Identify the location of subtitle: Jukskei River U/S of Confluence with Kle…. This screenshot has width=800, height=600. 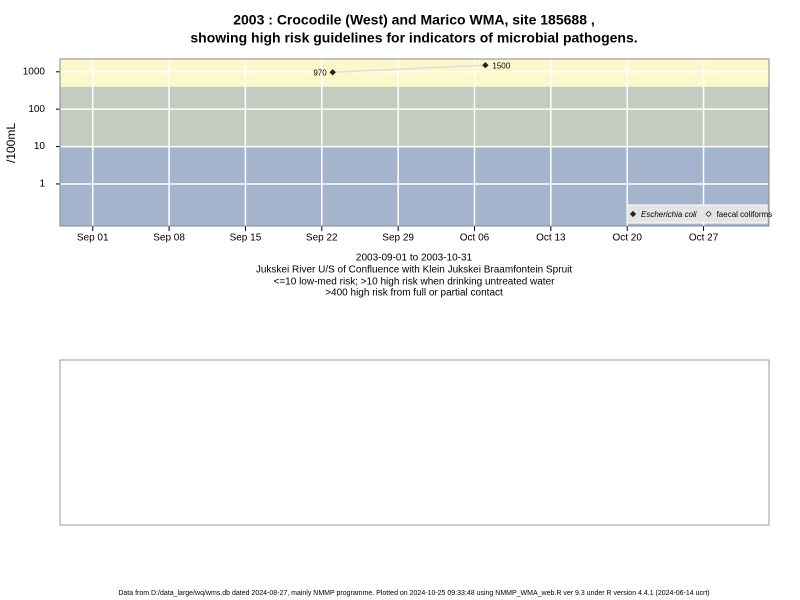
(414, 270).